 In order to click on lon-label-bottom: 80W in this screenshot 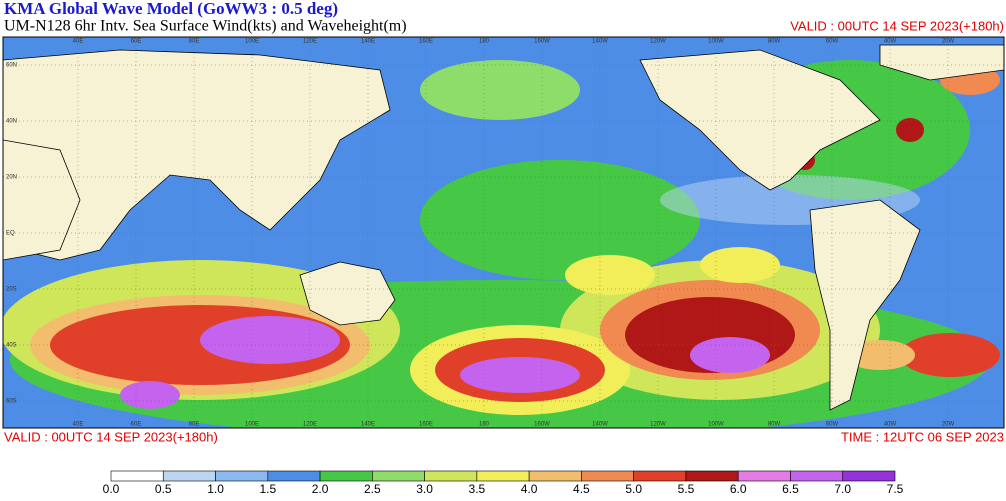, I will do `click(774, 425)`.